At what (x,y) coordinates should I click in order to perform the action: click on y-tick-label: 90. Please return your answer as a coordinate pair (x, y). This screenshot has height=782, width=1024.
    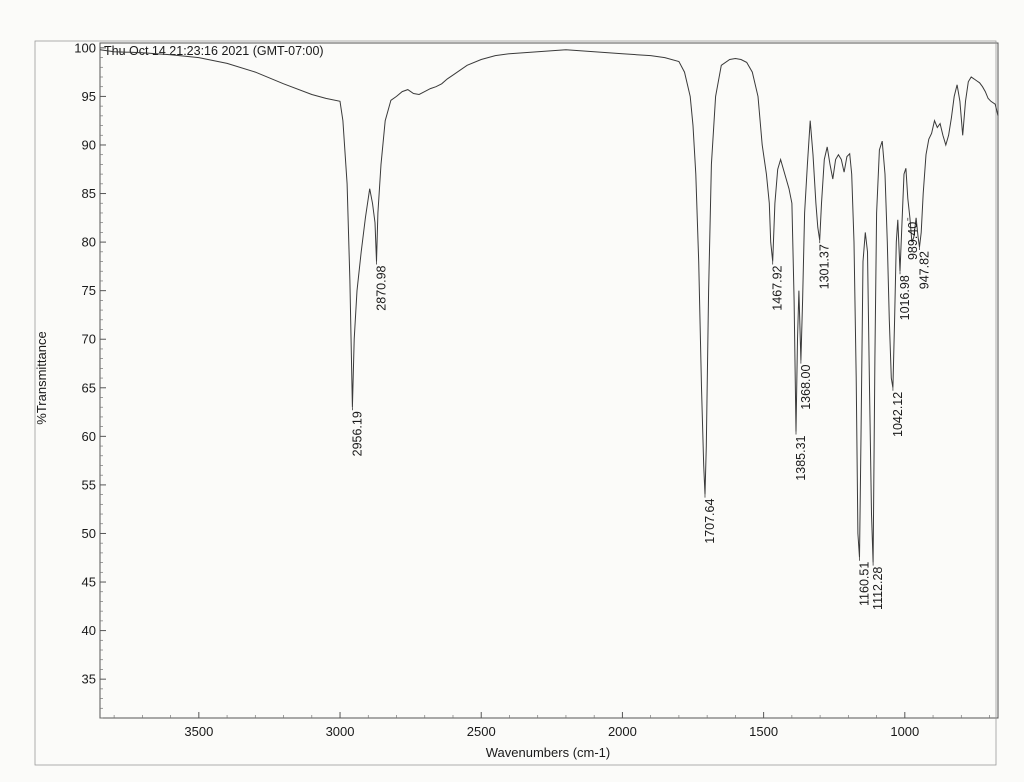
    Looking at the image, I should click on (89, 144).